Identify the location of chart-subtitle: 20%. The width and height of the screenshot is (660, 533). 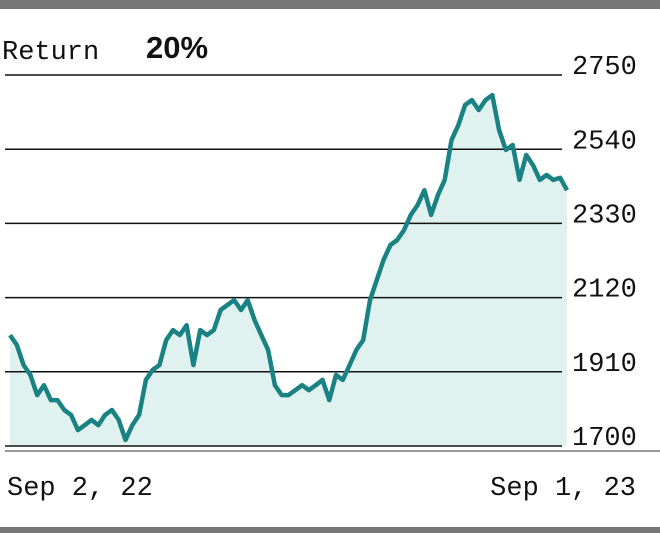
(177, 47).